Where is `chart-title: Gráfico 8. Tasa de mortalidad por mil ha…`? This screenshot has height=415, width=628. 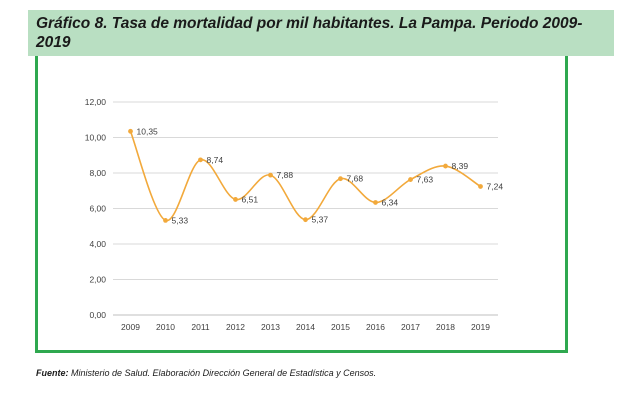 chart-title: Gráfico 8. Tasa de mortalidad por mil ha… is located at coordinates (309, 33).